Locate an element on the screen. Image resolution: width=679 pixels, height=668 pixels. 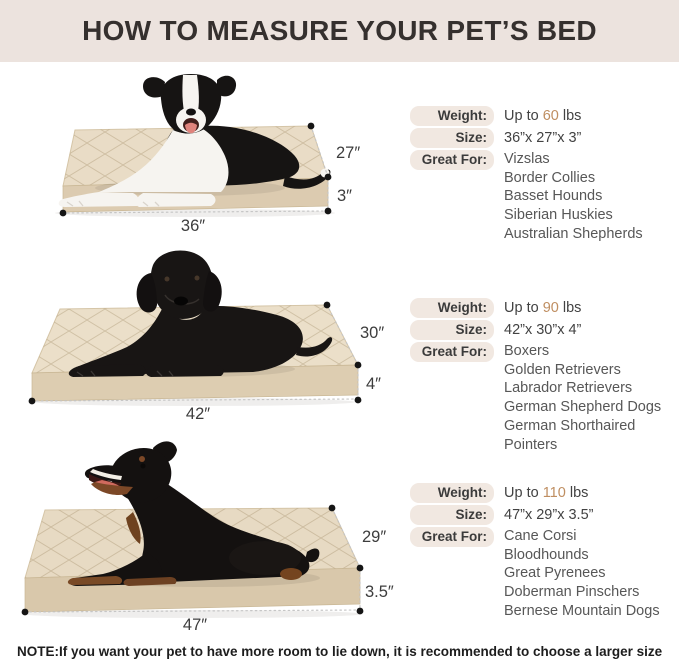
breed-item: Border Collies is located at coordinates (550, 177).